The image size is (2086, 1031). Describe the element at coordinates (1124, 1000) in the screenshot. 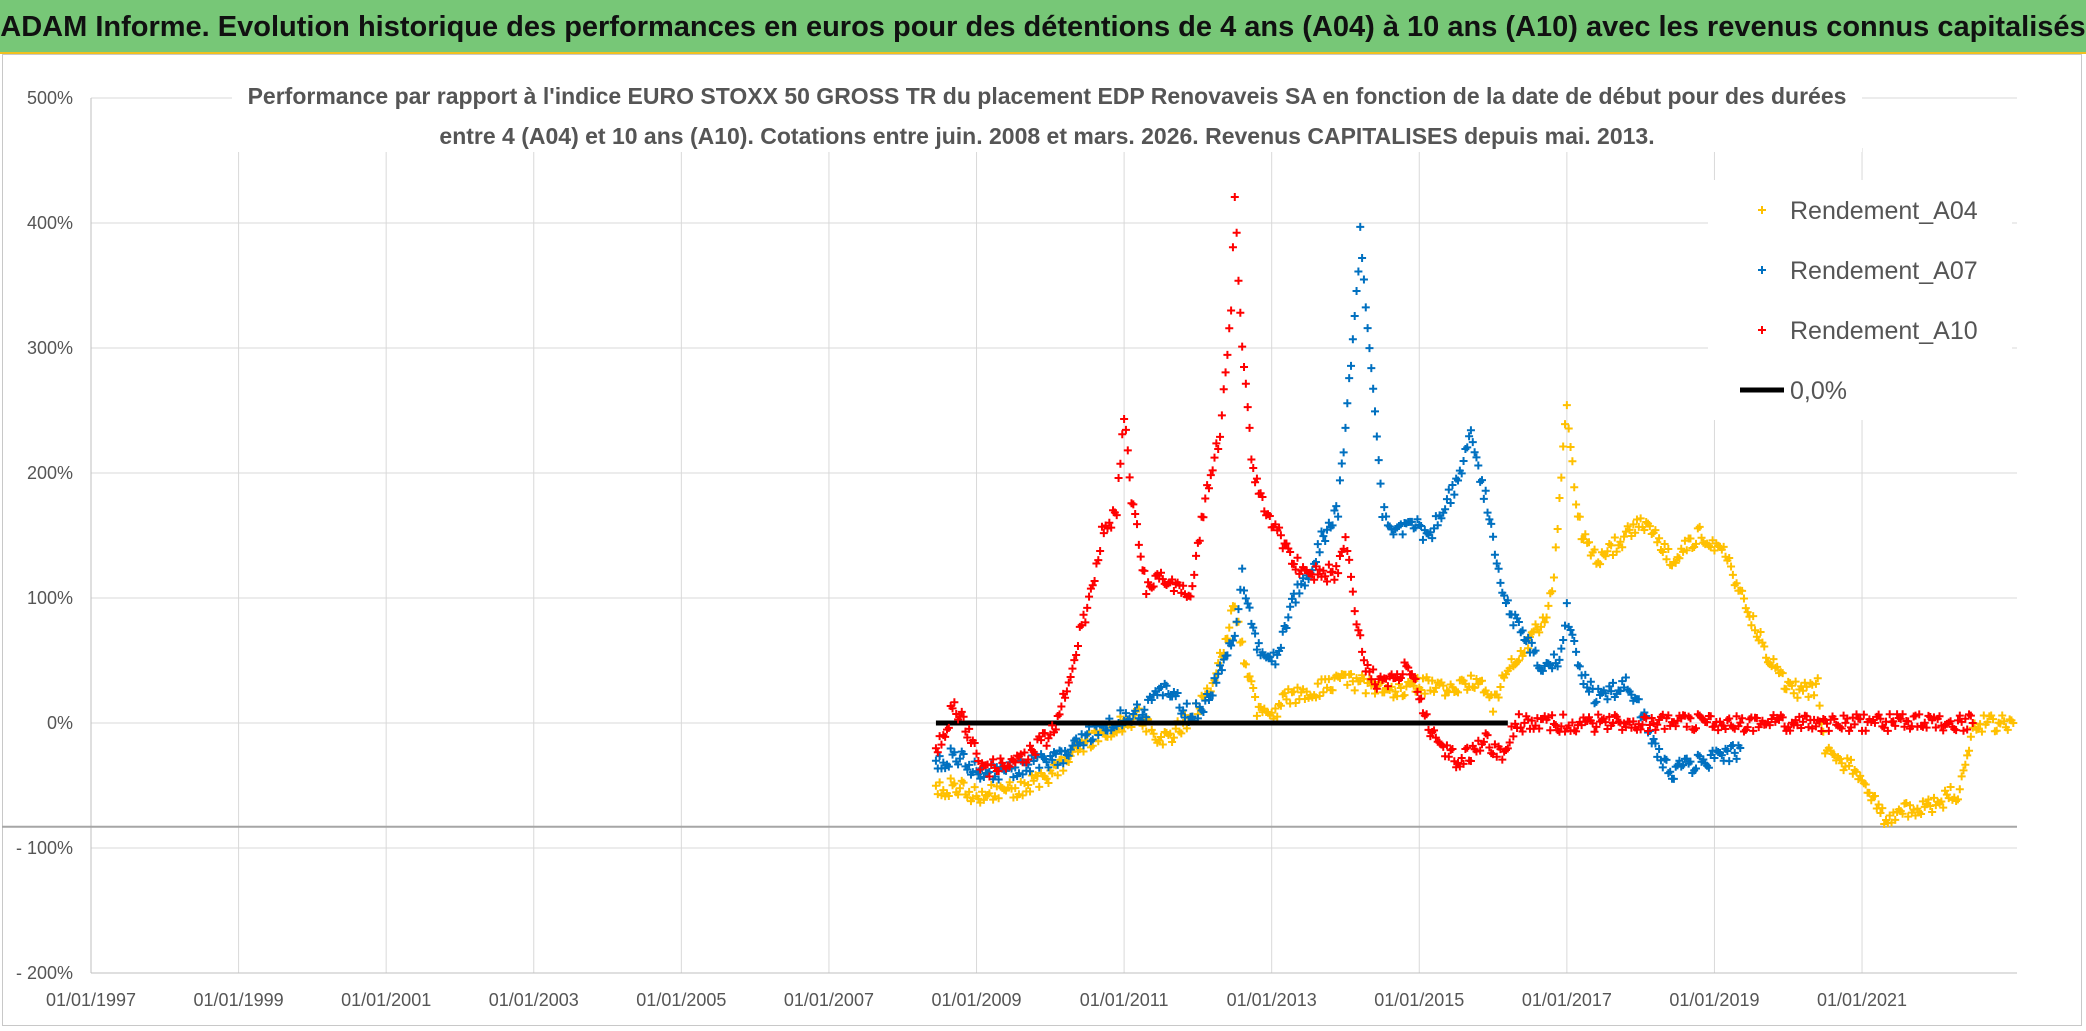

I see `x-tick-label: 01/01/2011` at that location.